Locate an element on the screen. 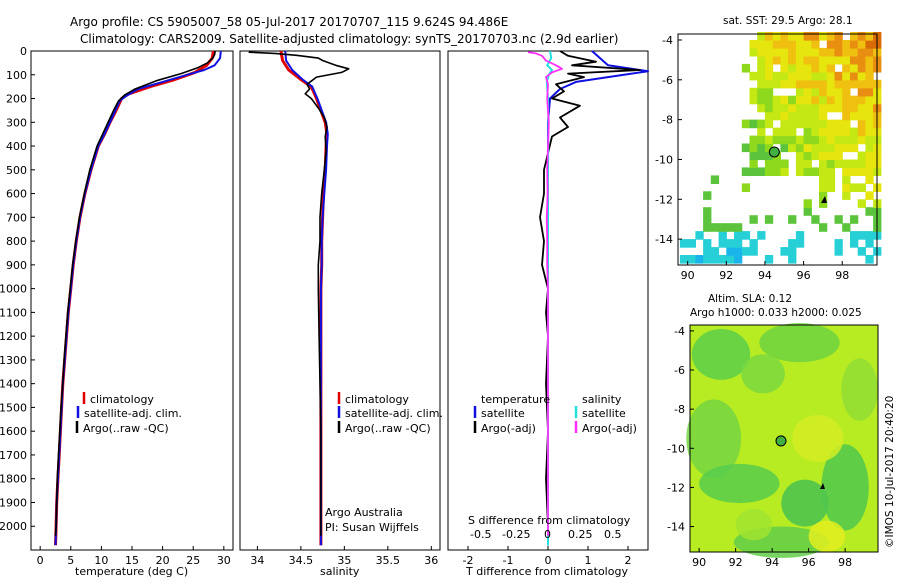 The width and height of the screenshot is (900, 584). difference-lines is located at coordinates (588, 298).